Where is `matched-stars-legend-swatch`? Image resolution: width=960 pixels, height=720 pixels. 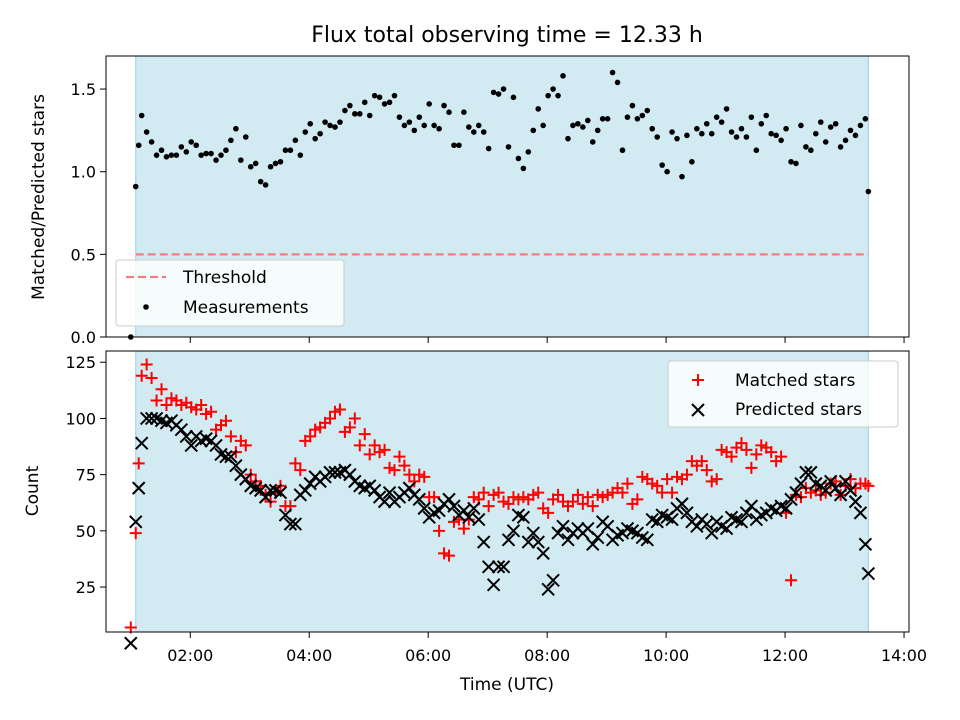 matched-stars-legend-swatch is located at coordinates (698, 380).